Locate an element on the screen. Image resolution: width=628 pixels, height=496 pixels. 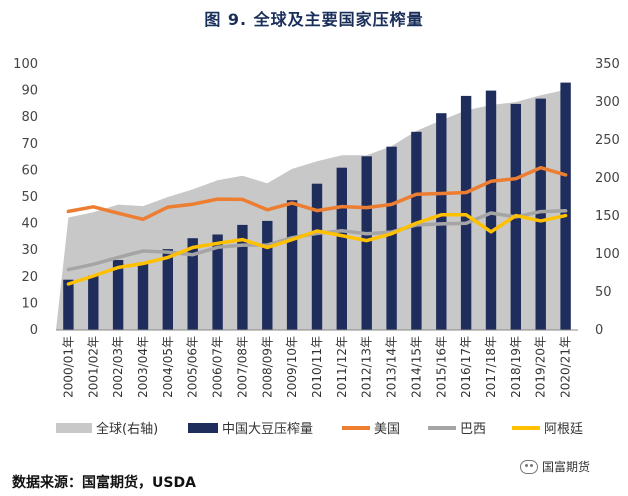
y-right-tick-label: 250 is located at coordinates (607, 140).